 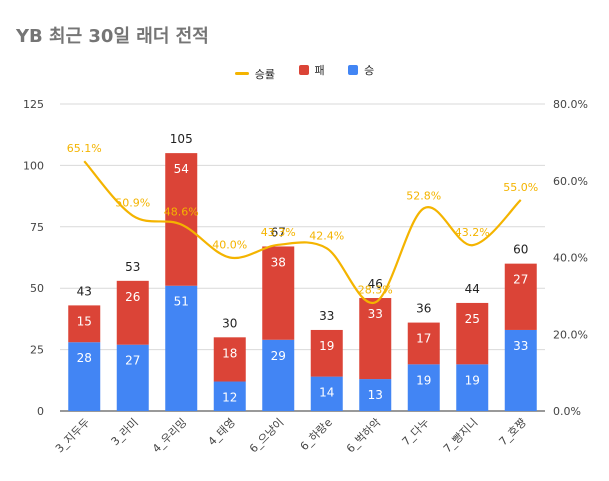 I want to click on y-tick-label: 50, so click(x=37, y=288).